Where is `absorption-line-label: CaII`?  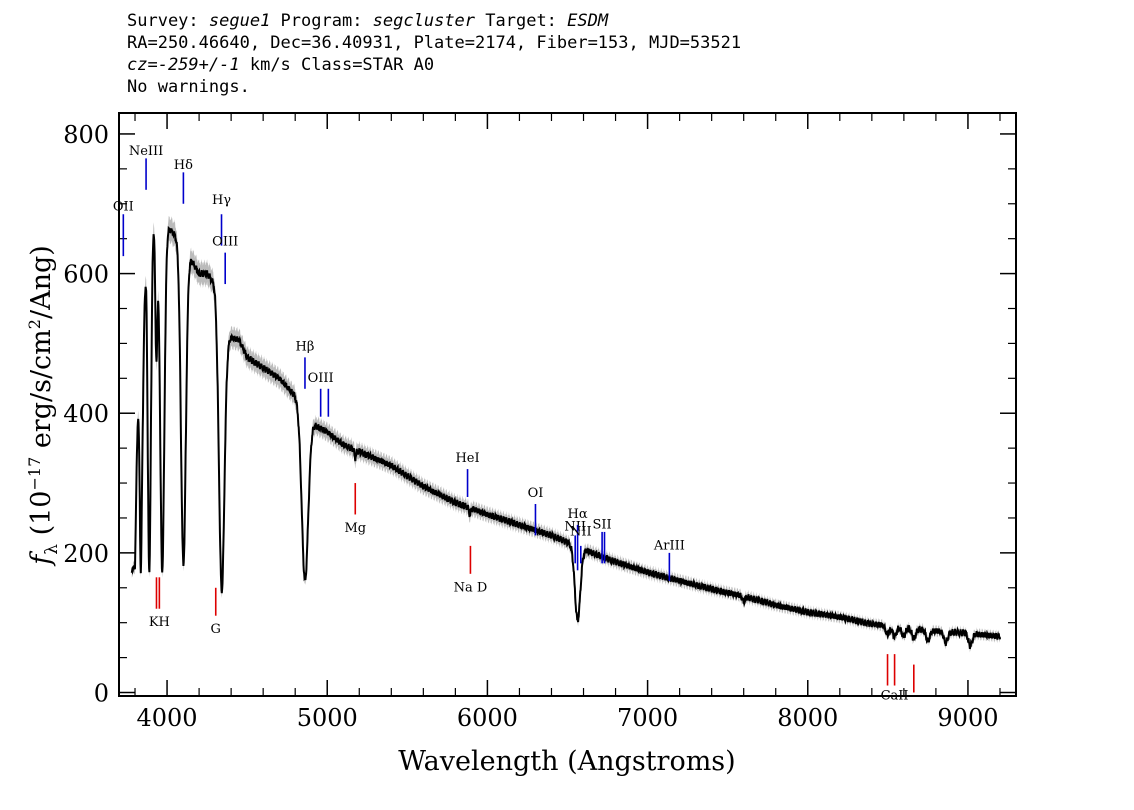
absorption-line-label: CaII is located at coordinates (895, 695).